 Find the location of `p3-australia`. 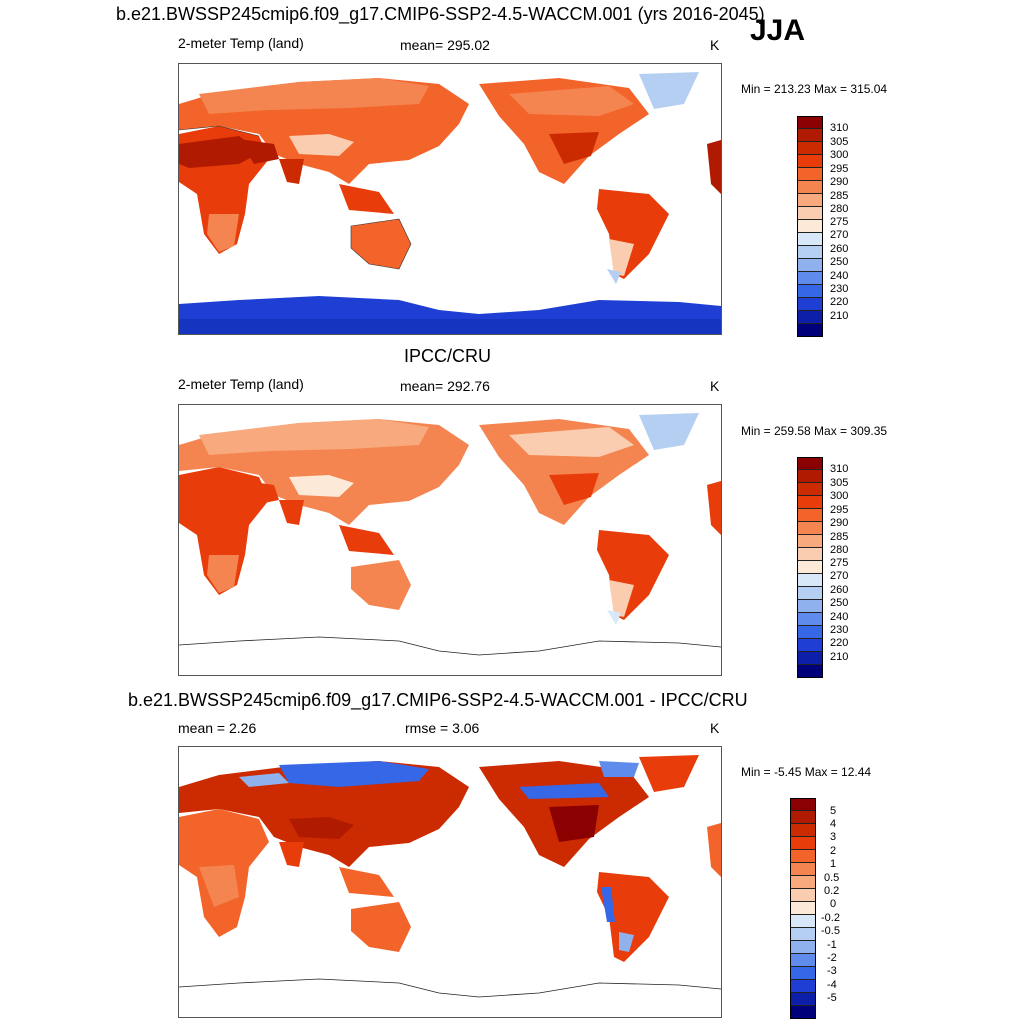

p3-australia is located at coordinates (381, 927).